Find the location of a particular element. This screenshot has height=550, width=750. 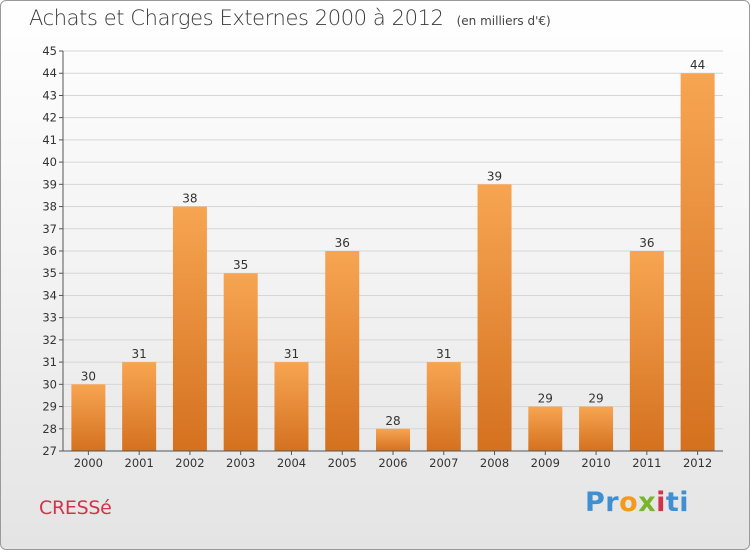

y-tick-label: 30 is located at coordinates (49, 384).